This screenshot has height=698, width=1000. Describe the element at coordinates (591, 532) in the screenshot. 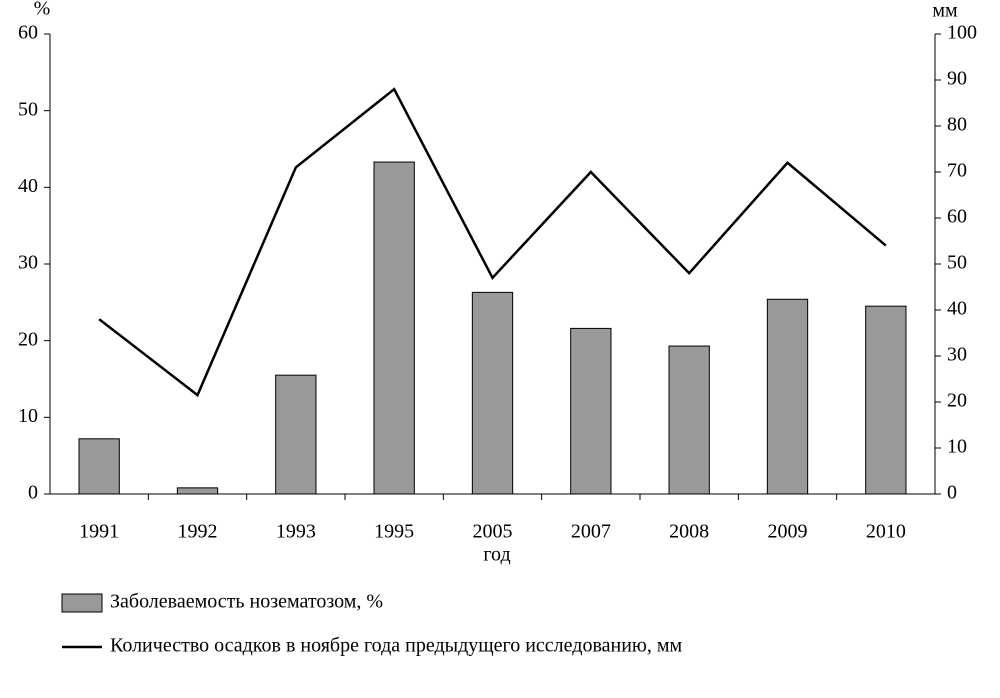

I see `x-tick-label: 2007` at that location.